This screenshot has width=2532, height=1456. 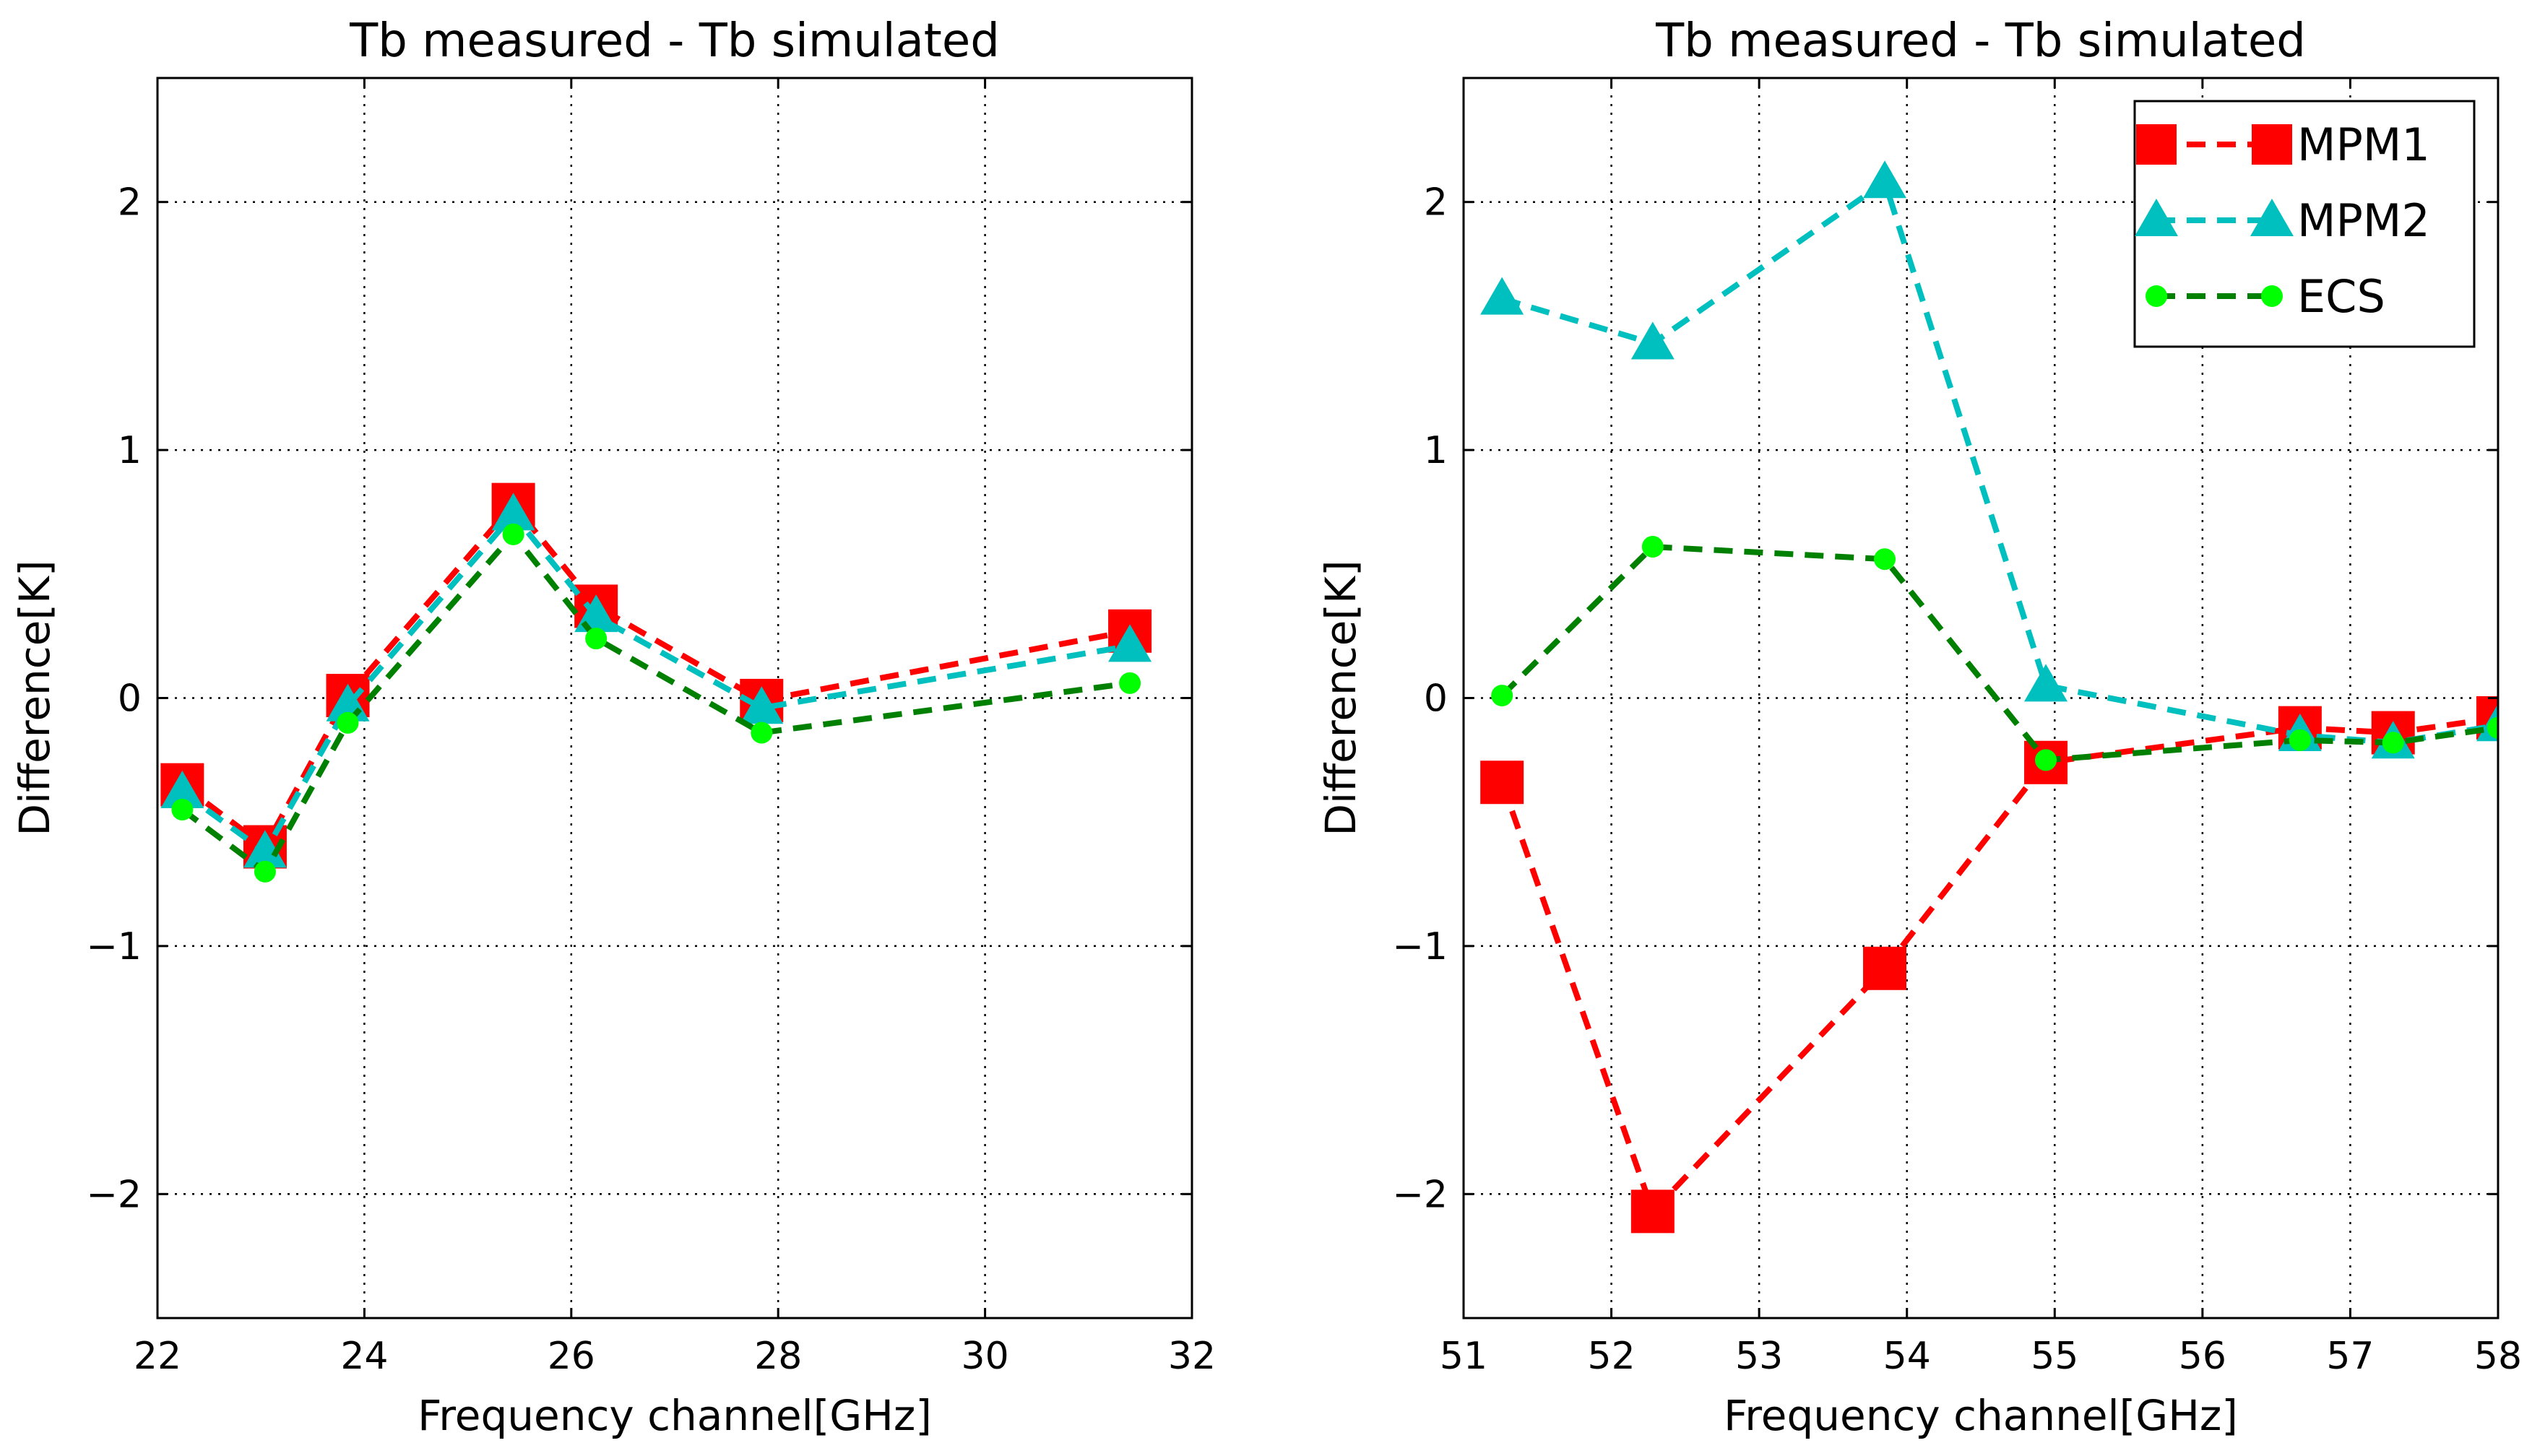 I want to click on x-tick-label: 56, so click(x=2202, y=1356).